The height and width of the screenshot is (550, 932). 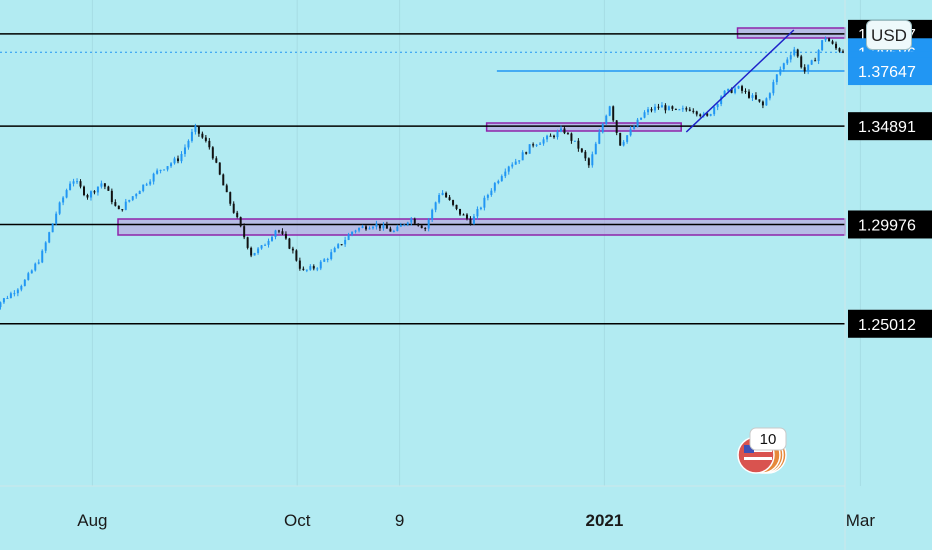 What do you see at coordinates (762, 450) in the screenshot?
I see `event-badge: 10` at bounding box center [762, 450].